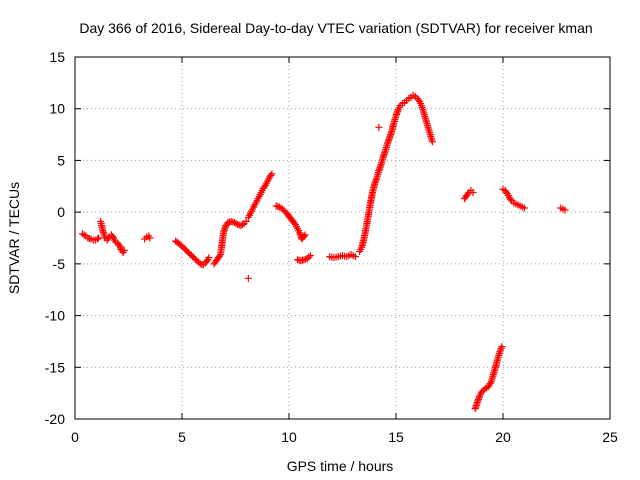 The height and width of the screenshot is (480, 640). Describe the element at coordinates (57, 57) in the screenshot. I see `y-tick-label: 15` at that location.